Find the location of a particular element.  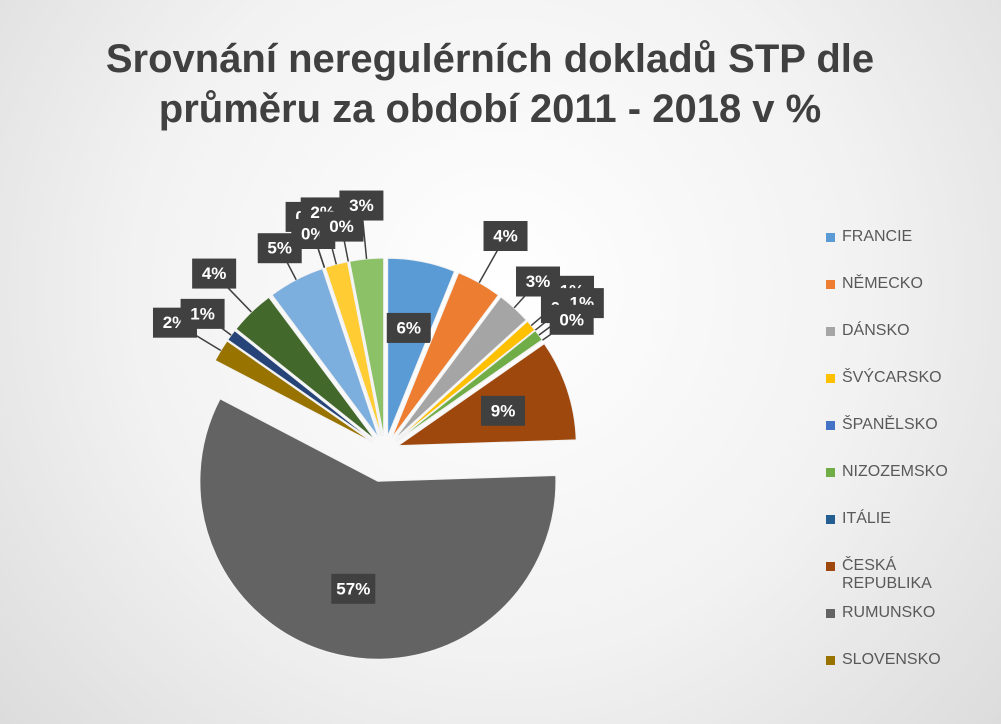

legend-label: ŠPANĚLSKO is located at coordinates (890, 424).